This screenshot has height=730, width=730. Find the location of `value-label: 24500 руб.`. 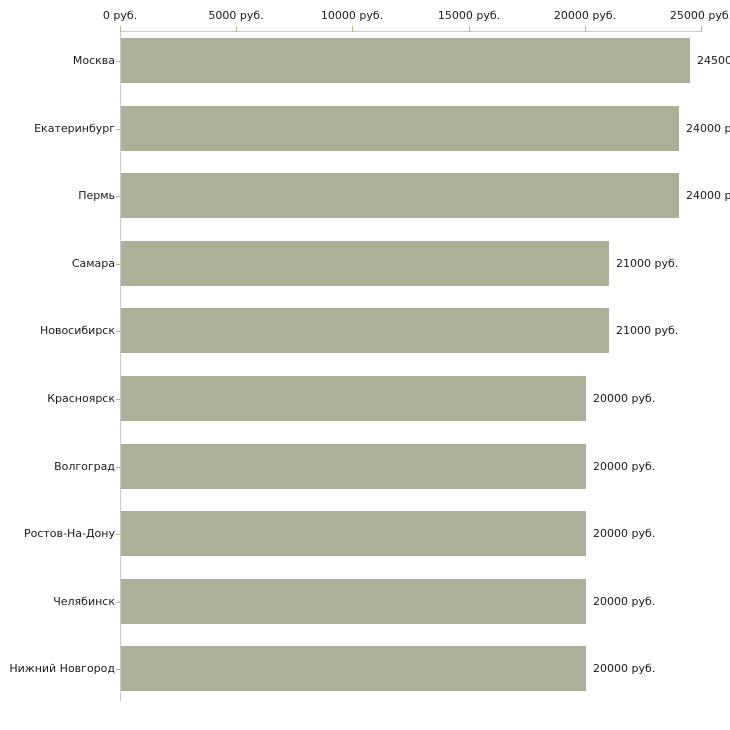

value-label: 24500 руб. is located at coordinates (713, 60).